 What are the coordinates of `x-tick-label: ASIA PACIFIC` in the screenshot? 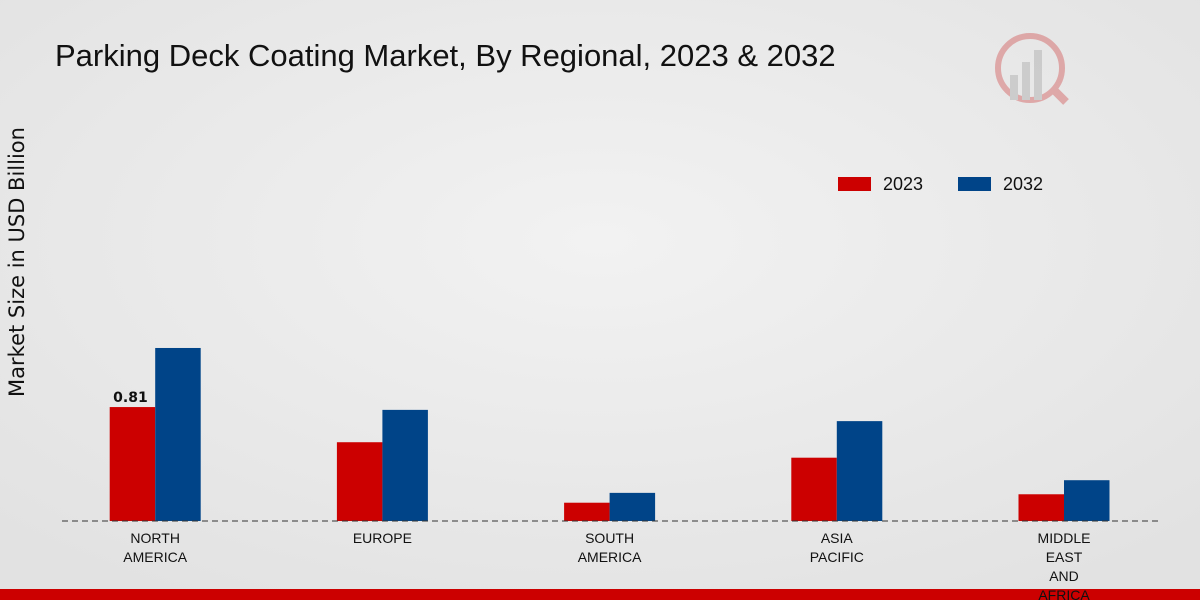 It's located at (837, 547).